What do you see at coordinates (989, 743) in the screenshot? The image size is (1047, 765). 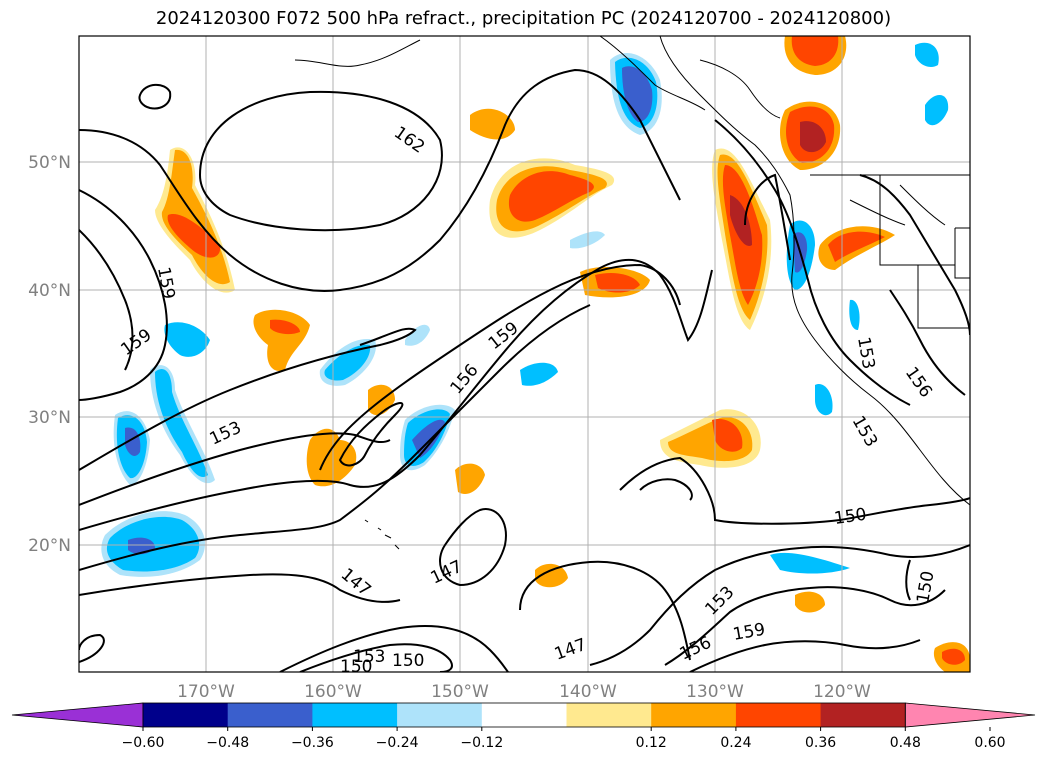 I see `colorbar-label: 0.60` at bounding box center [989, 743].